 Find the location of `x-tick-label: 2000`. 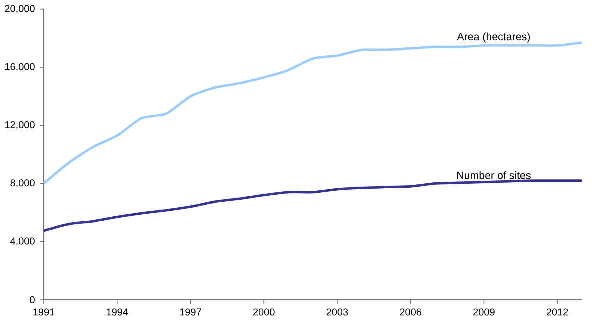

x-tick-label: 2000 is located at coordinates (264, 312).